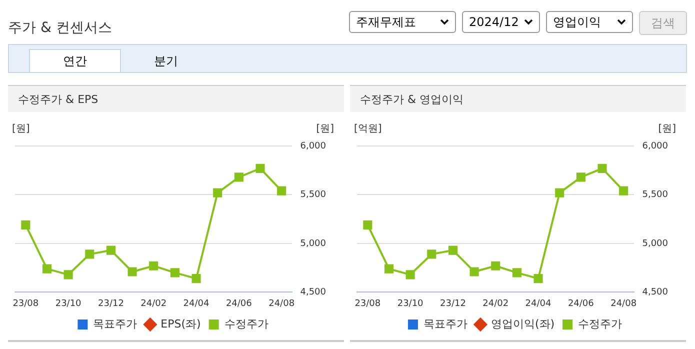  What do you see at coordinates (166, 61) in the screenshot?
I see `text: 분기` at bounding box center [166, 61].